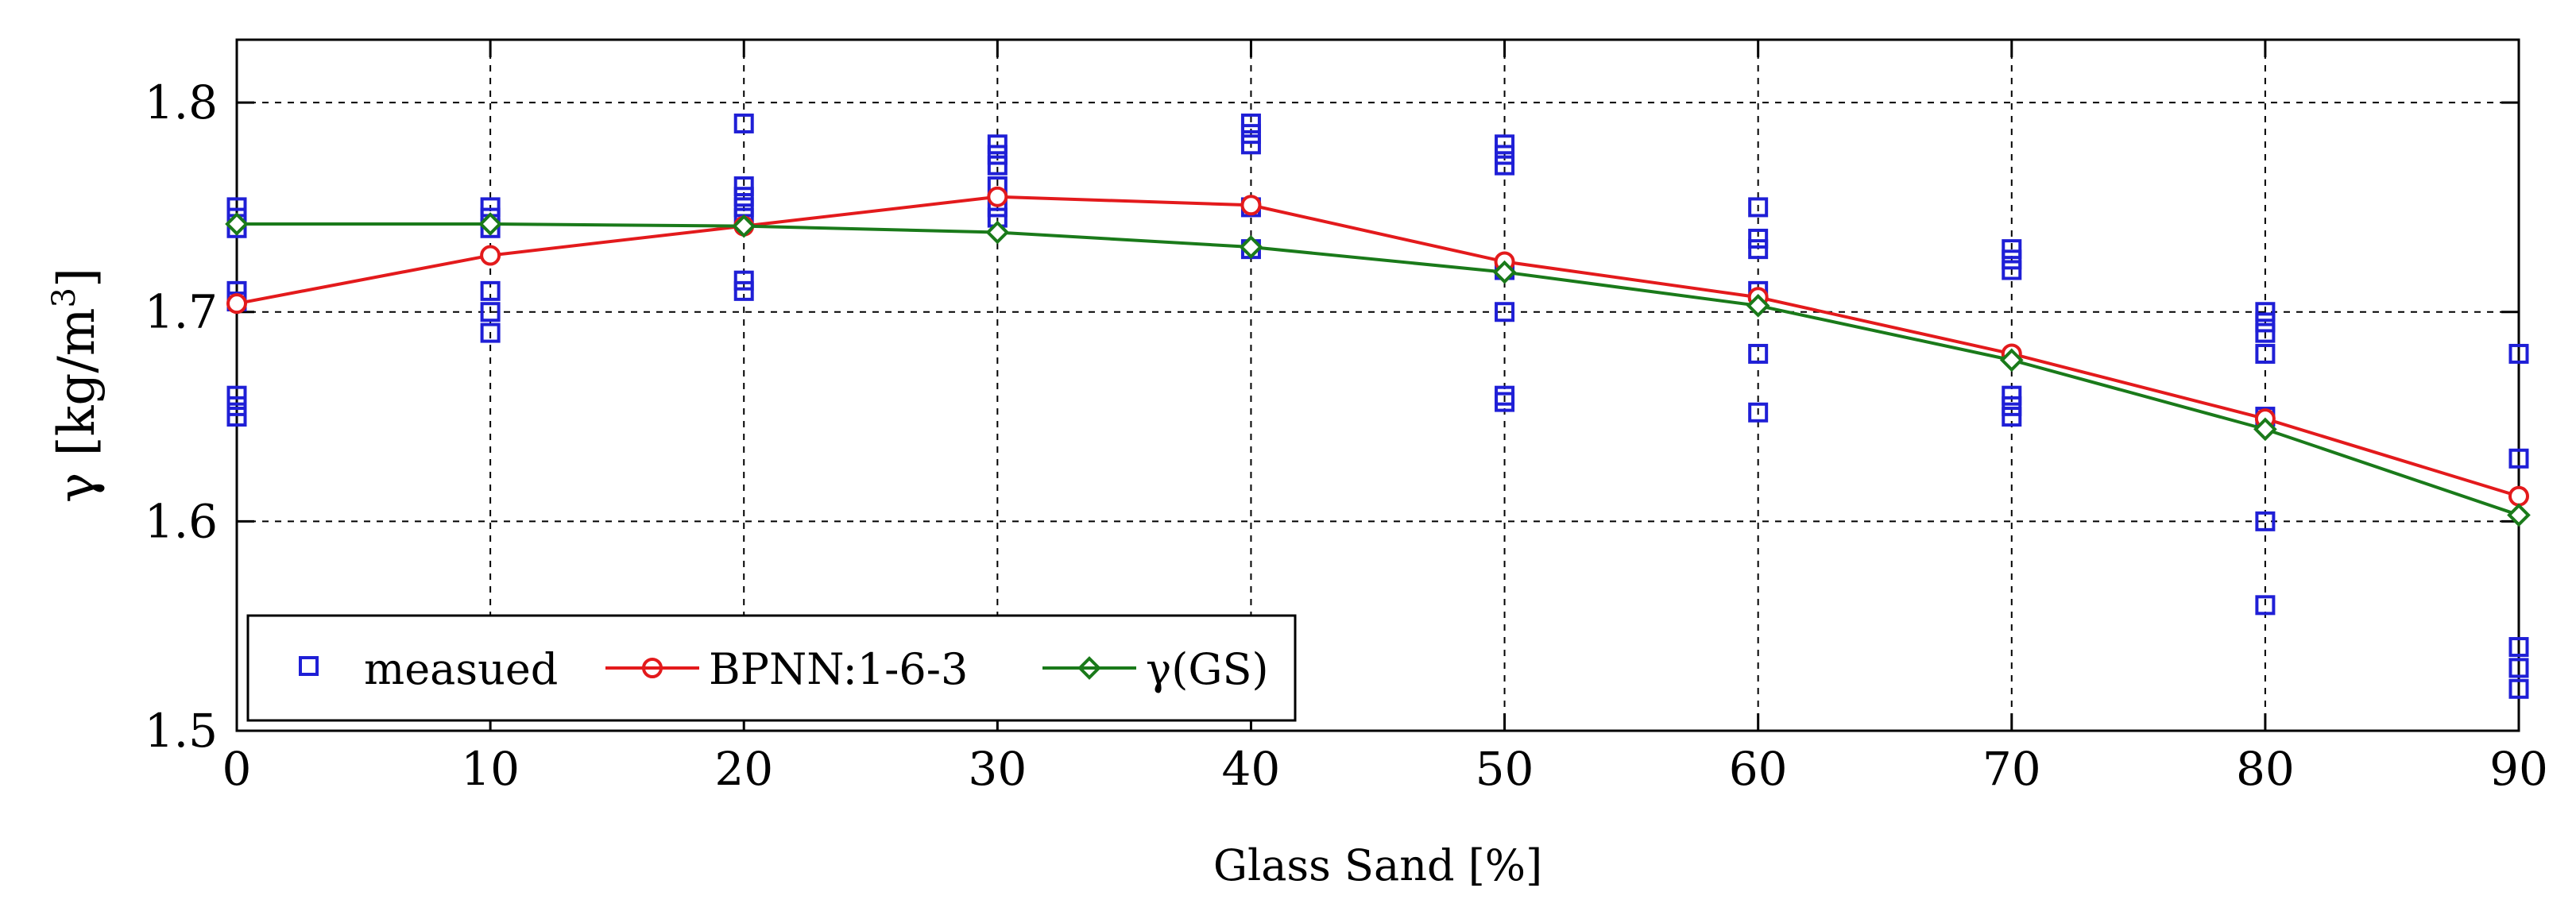 The width and height of the screenshot is (2576, 919). What do you see at coordinates (2265, 769) in the screenshot?
I see `x-tick-label: 80` at bounding box center [2265, 769].